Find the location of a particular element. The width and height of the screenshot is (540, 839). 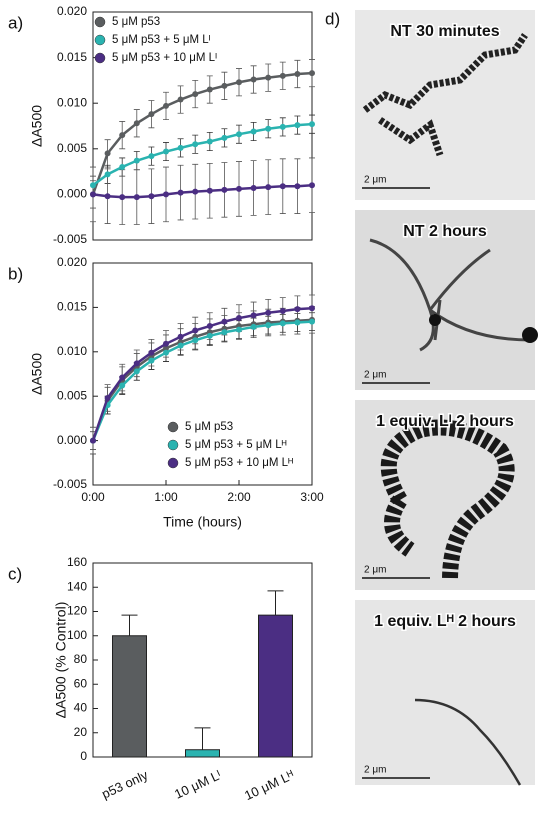

x-tick-label: 10 μM Lᴴ is located at coordinates (269, 785).